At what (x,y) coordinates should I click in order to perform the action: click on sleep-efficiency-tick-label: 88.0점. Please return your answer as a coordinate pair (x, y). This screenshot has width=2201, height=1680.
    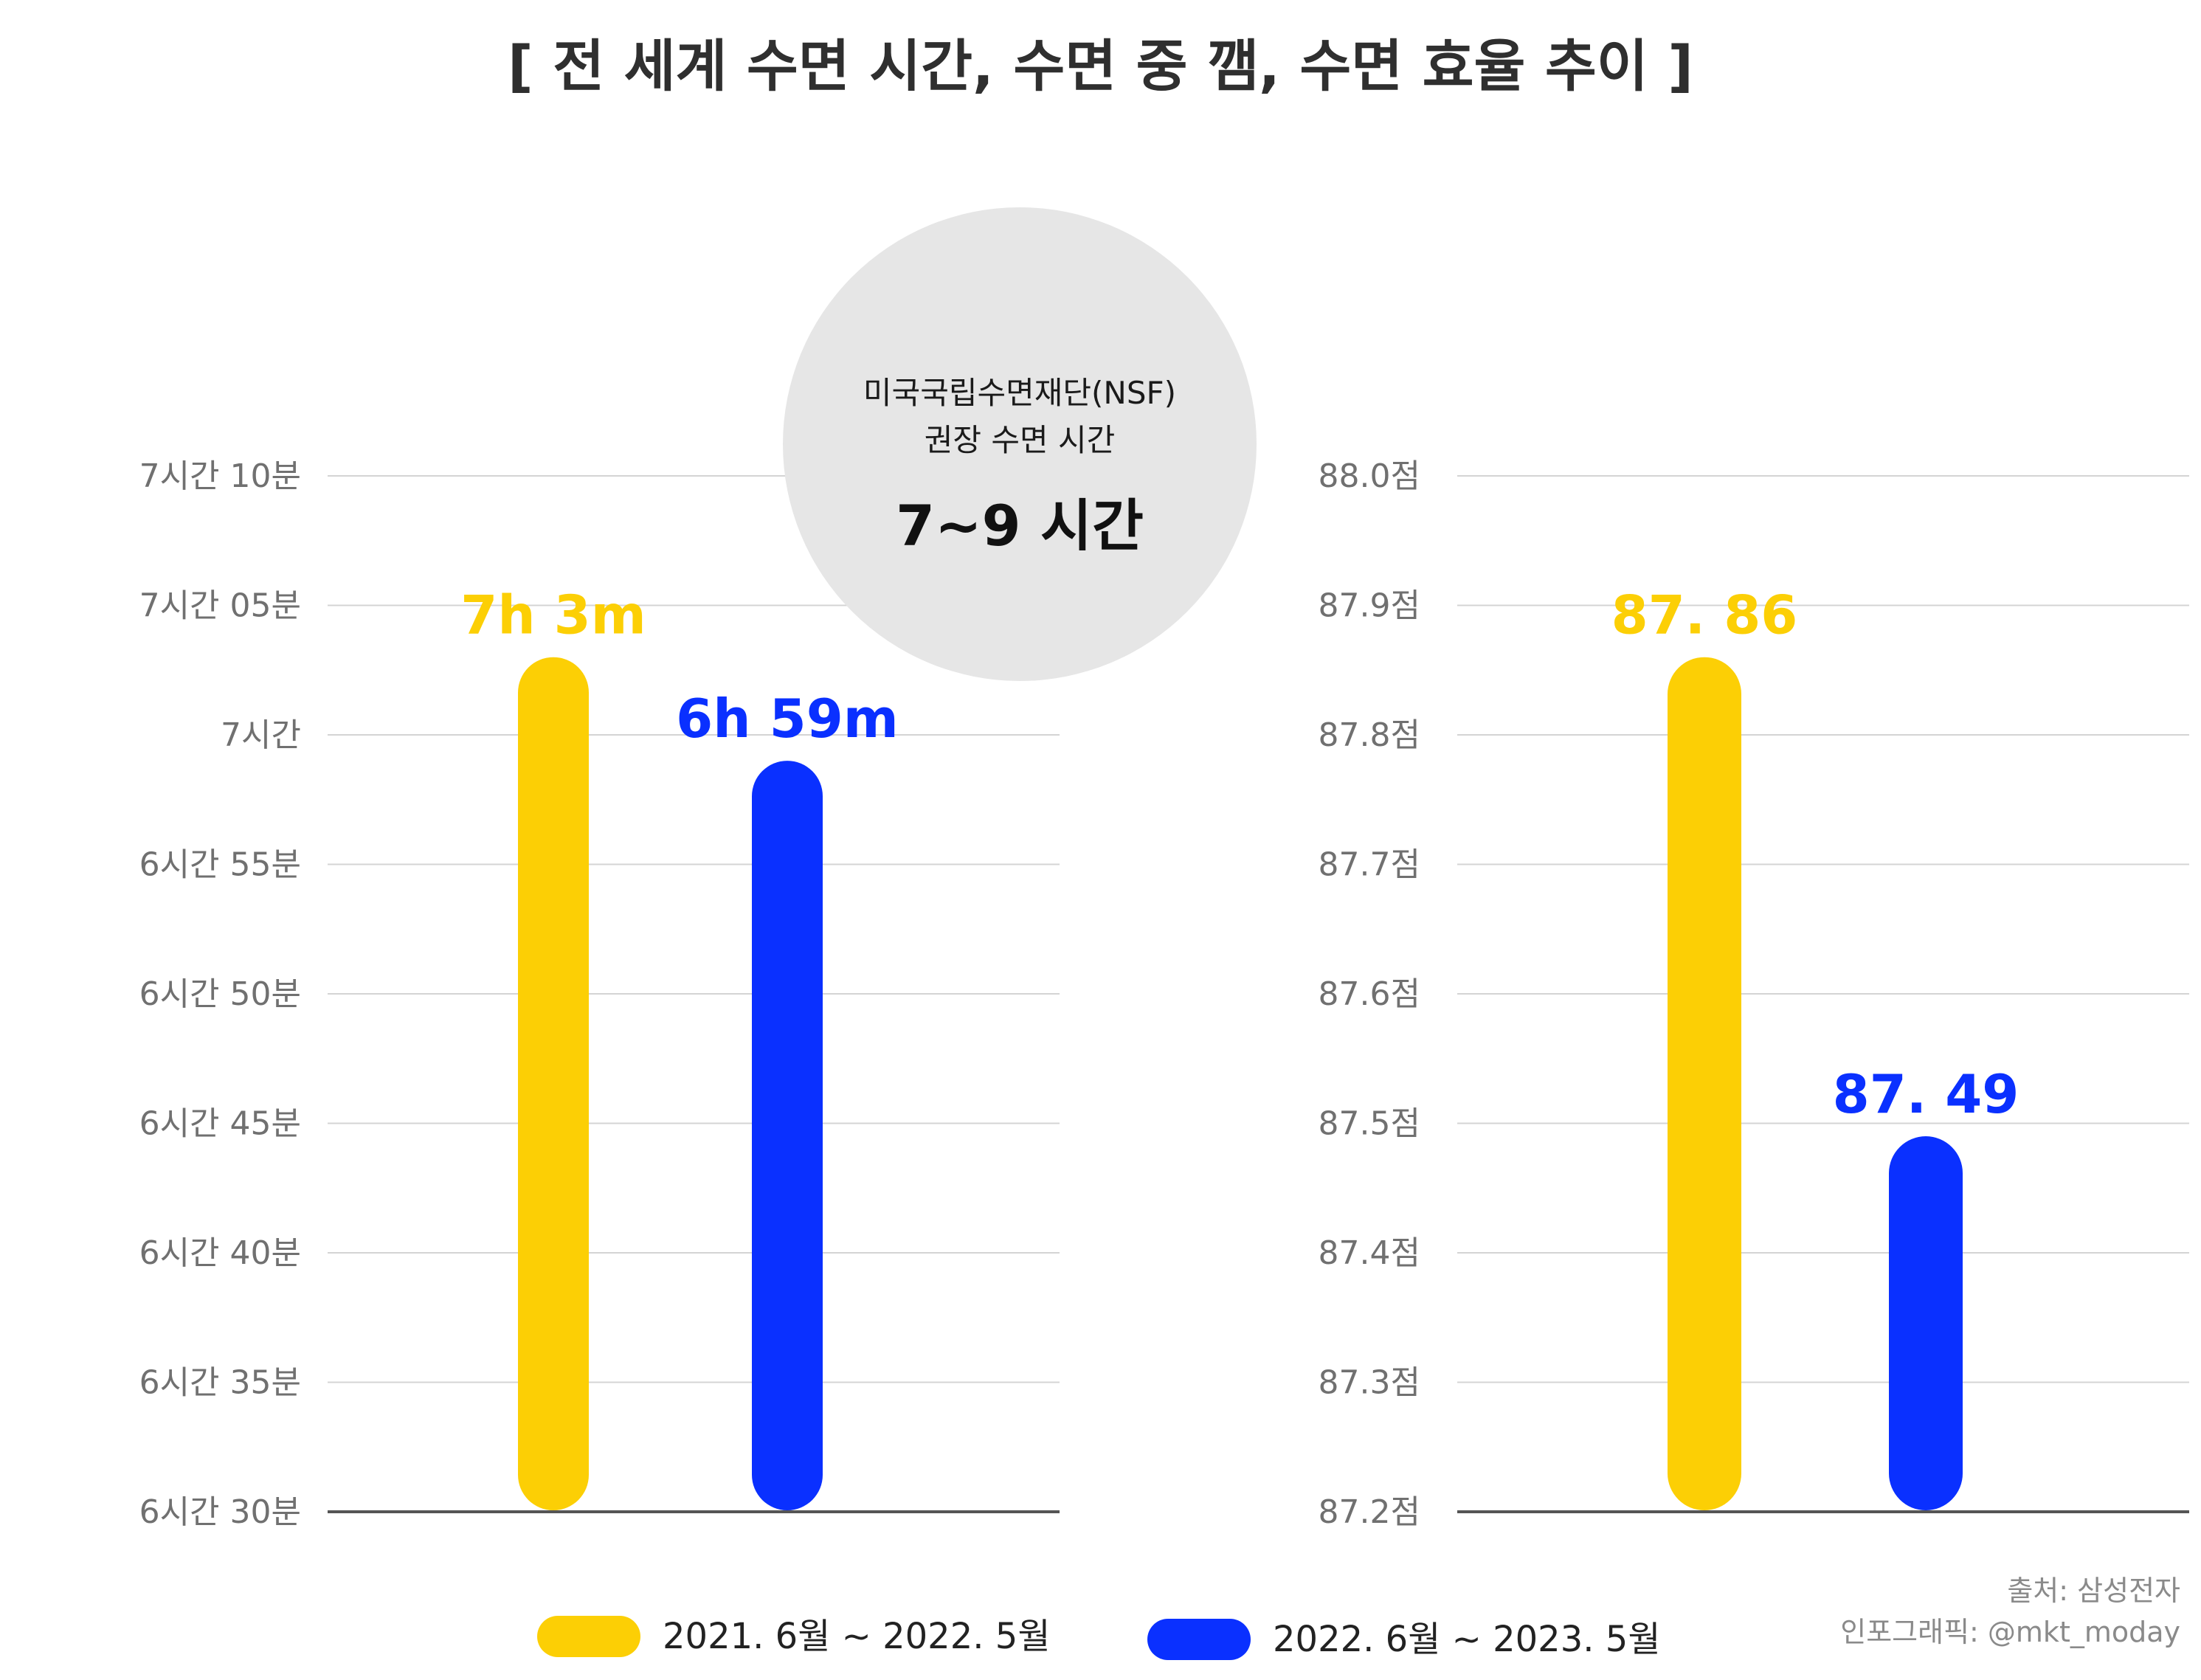
    Looking at the image, I should click on (1369, 476).